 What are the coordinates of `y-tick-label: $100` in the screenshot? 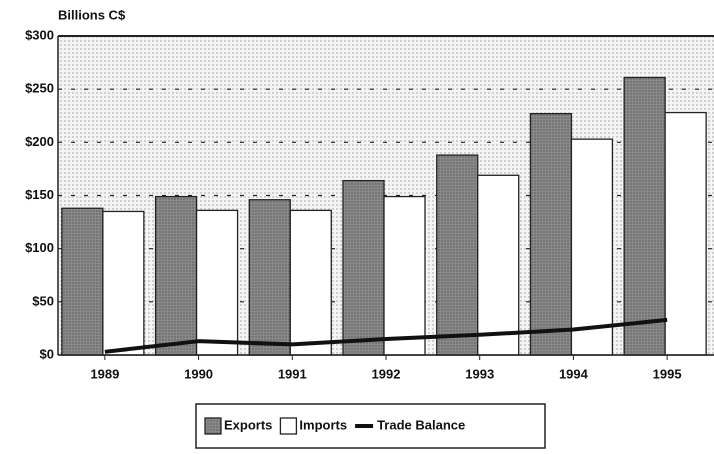 It's located at (39, 247).